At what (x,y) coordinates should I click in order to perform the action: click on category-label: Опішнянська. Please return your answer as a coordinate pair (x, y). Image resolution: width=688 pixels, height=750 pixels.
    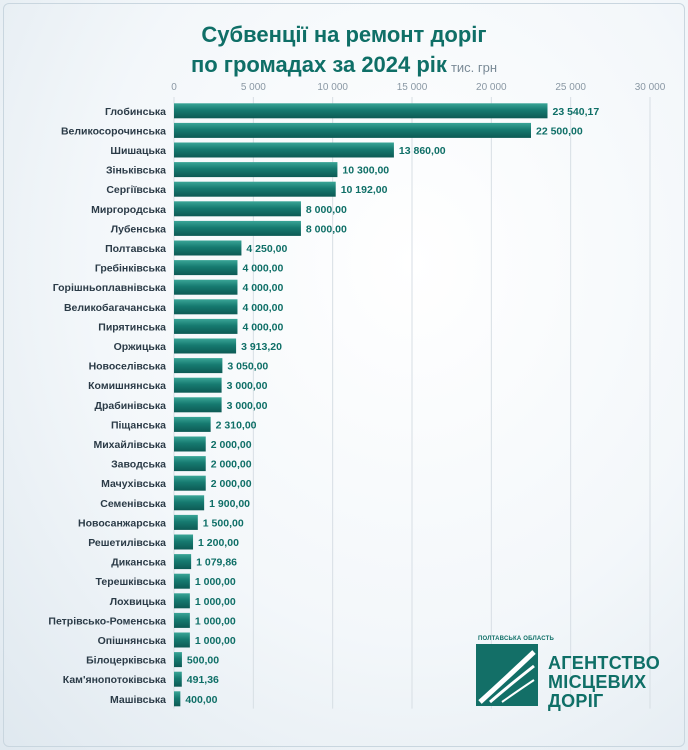
    Looking at the image, I should click on (132, 641).